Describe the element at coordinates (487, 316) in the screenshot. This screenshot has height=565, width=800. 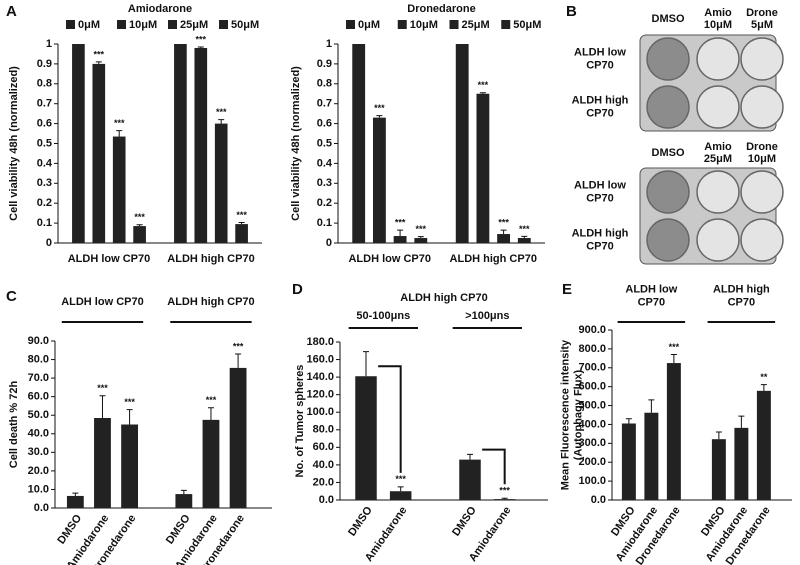
I see `group-label: >100μns` at that location.